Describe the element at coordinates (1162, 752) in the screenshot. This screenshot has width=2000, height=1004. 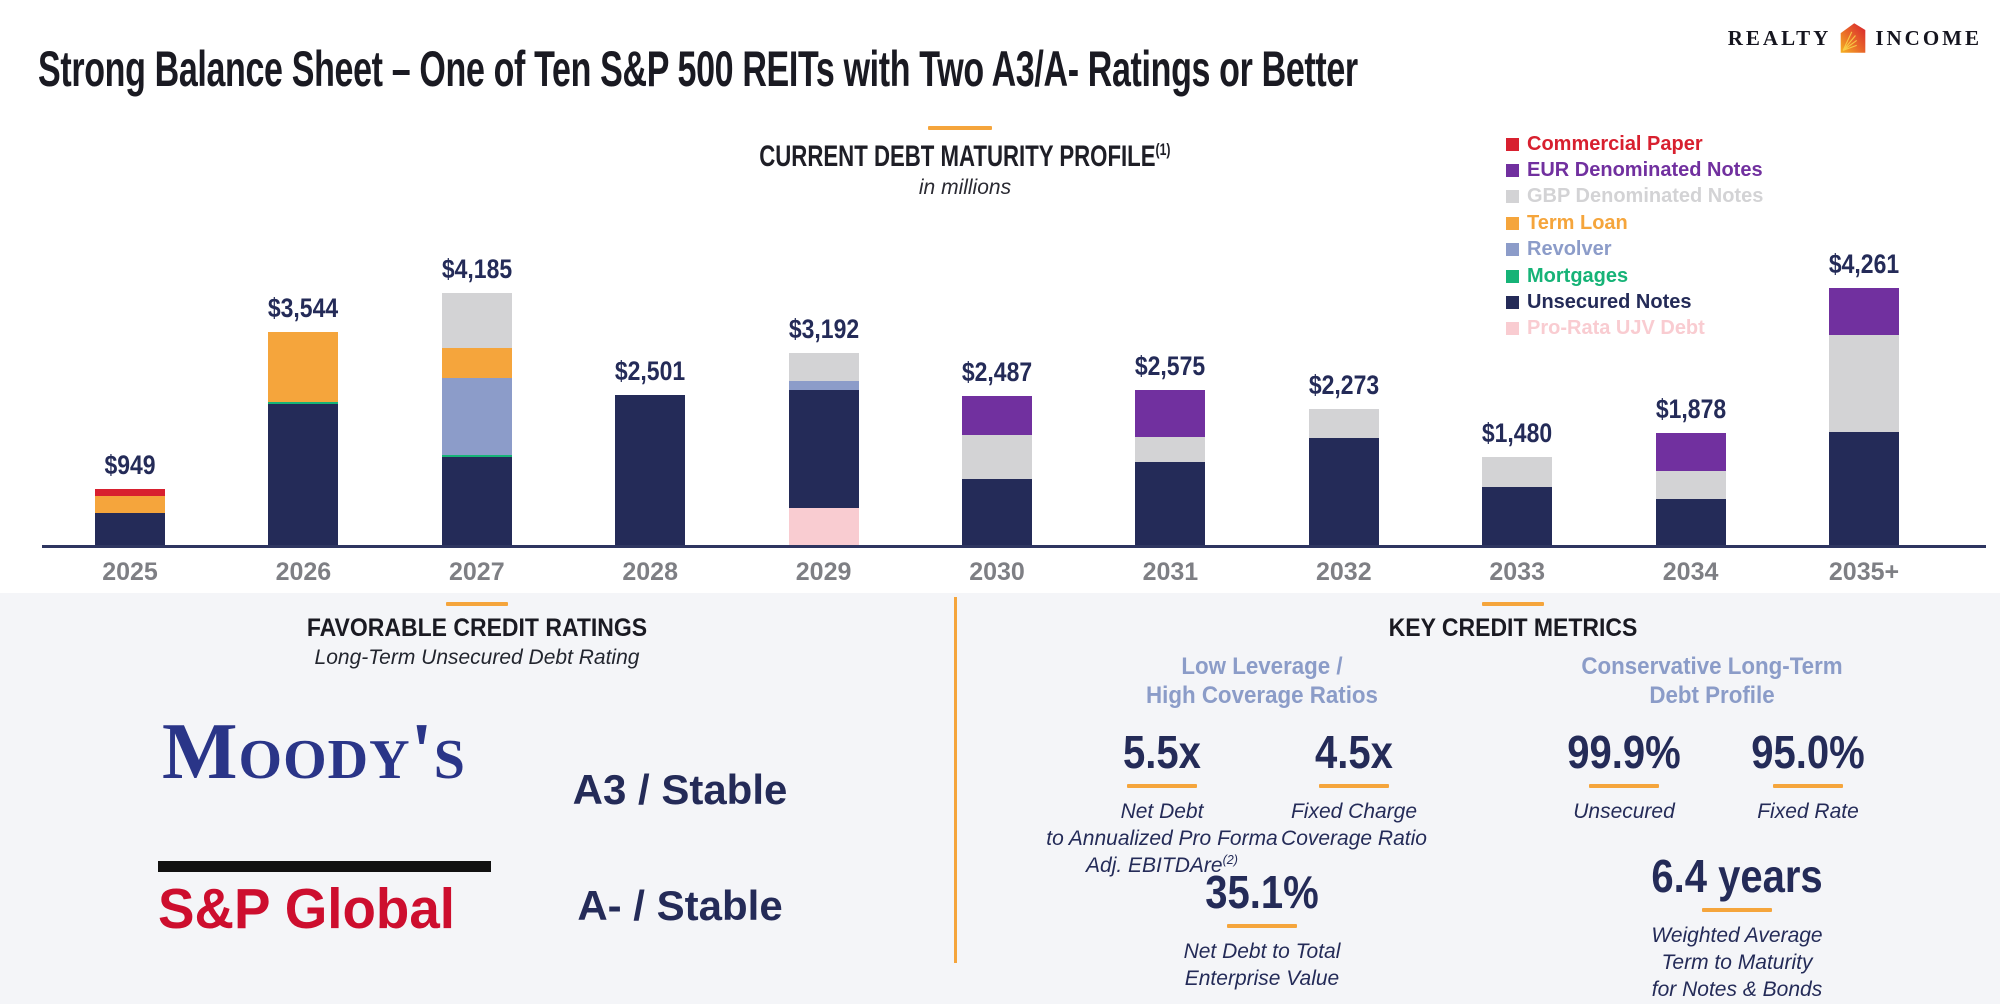
I see `stat-value: 5.5x` at that location.